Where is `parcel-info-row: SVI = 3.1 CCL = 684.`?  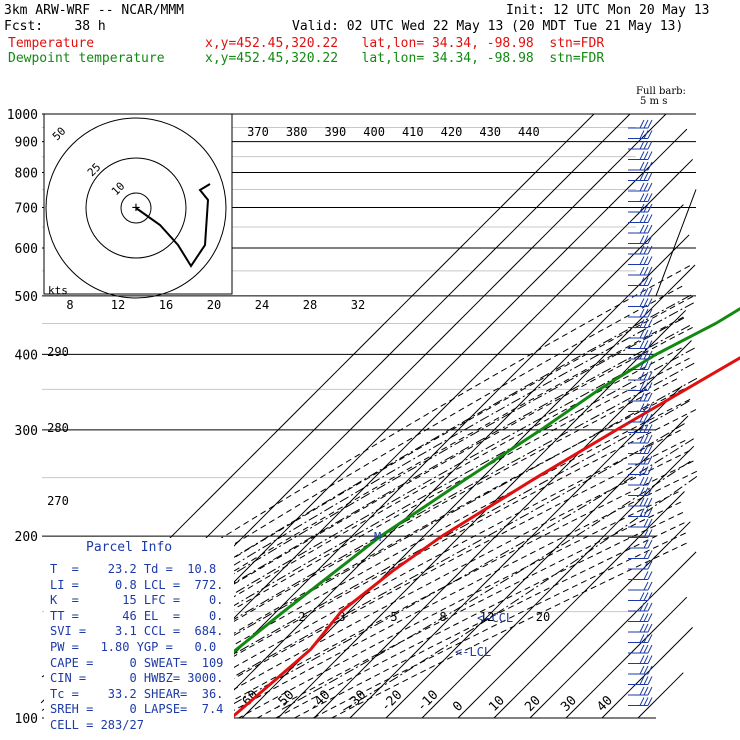
parcel-info-row: SVI = 3.1 CCL = 684. is located at coordinates (137, 631).